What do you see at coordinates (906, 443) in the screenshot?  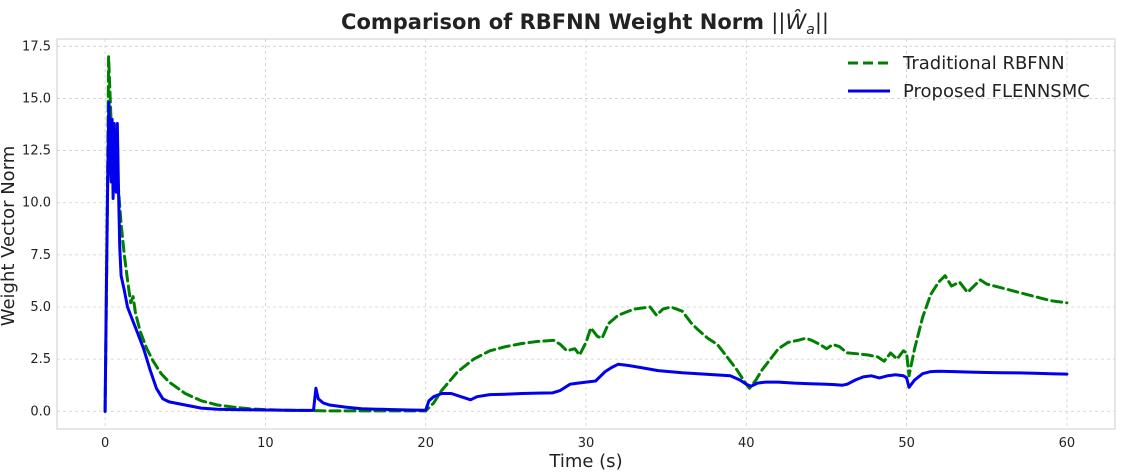 I see `x-tick-label: 50` at bounding box center [906, 443].